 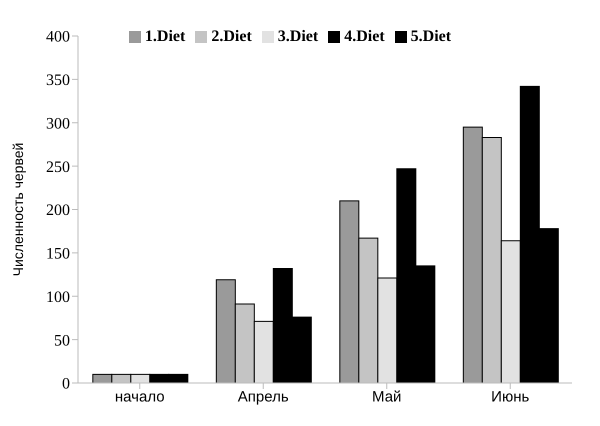 I want to click on y-tick-label: 200, so click(x=58, y=211).